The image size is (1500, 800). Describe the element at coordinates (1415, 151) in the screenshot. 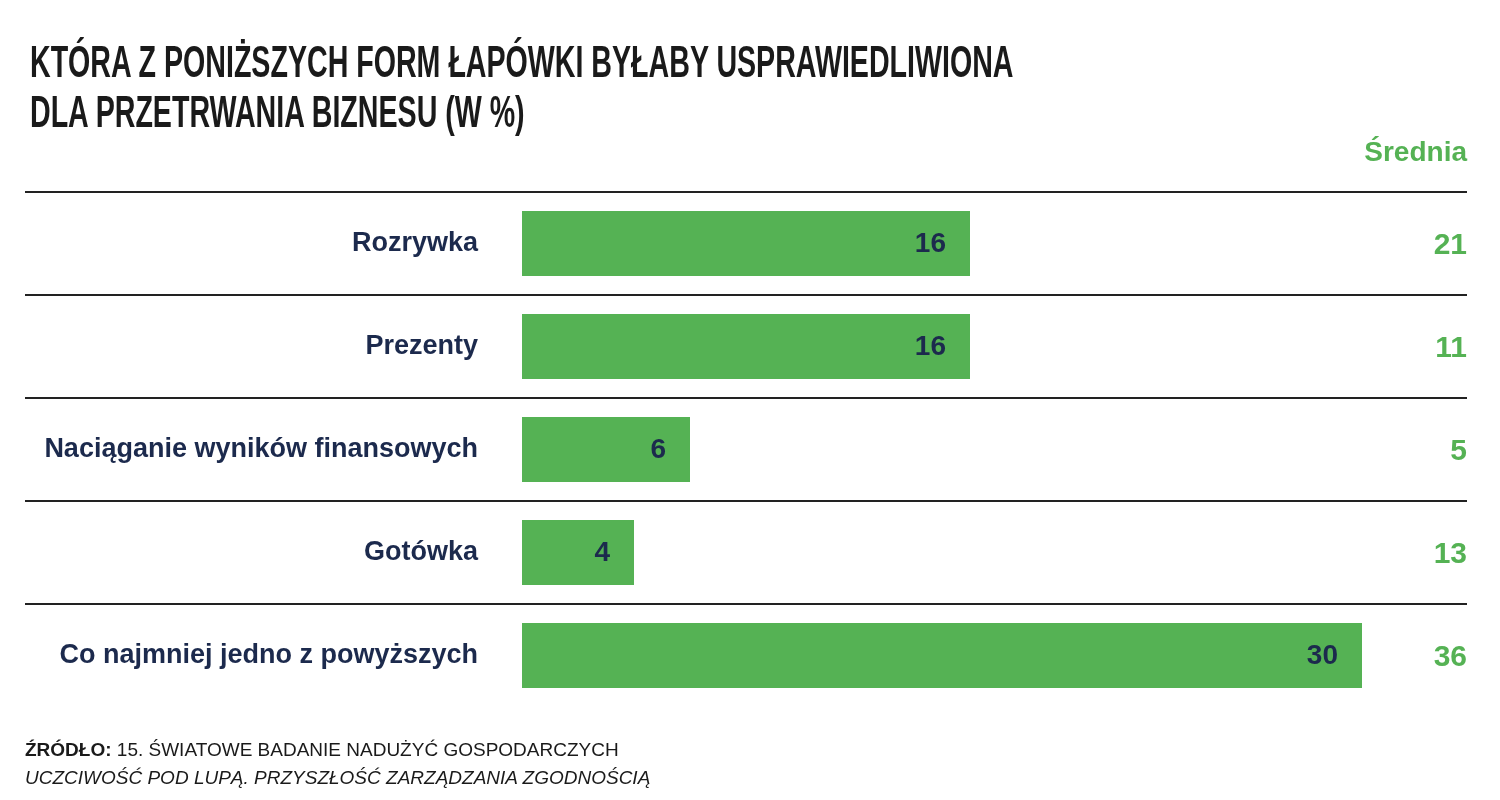

I see `text: Średnia` at that location.